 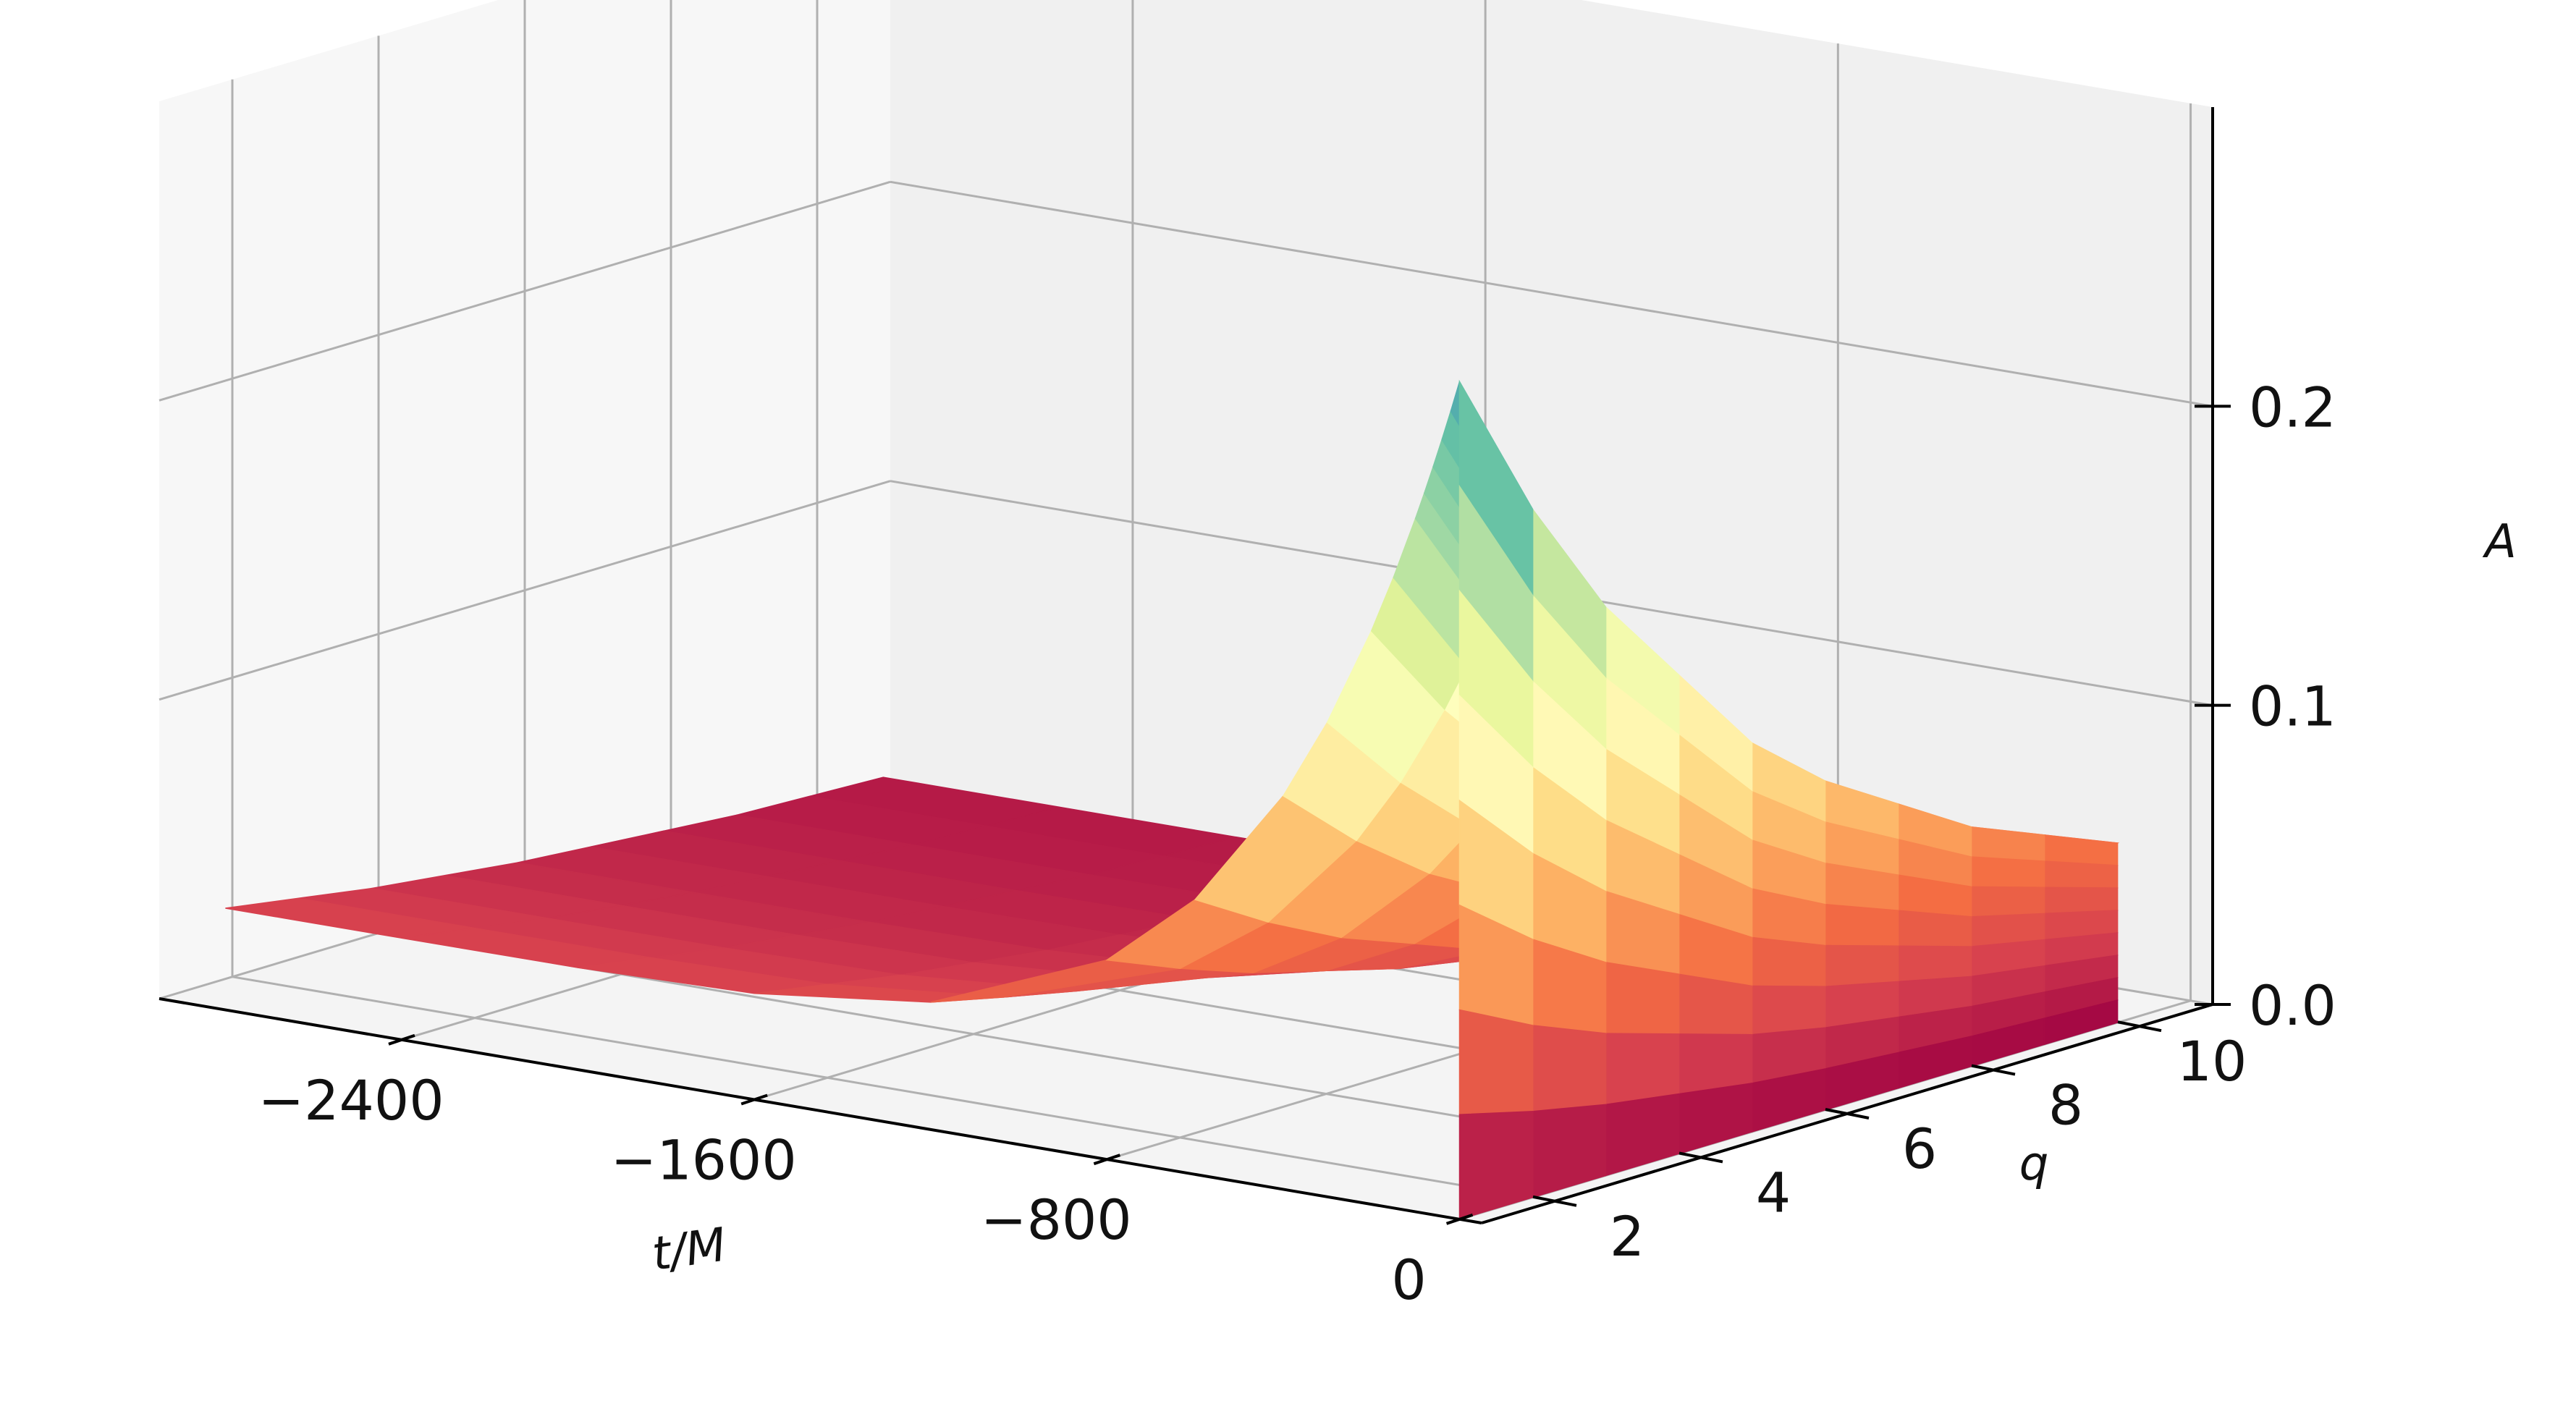 I want to click on z-tick-label: 0.0, so click(x=2292, y=1006).